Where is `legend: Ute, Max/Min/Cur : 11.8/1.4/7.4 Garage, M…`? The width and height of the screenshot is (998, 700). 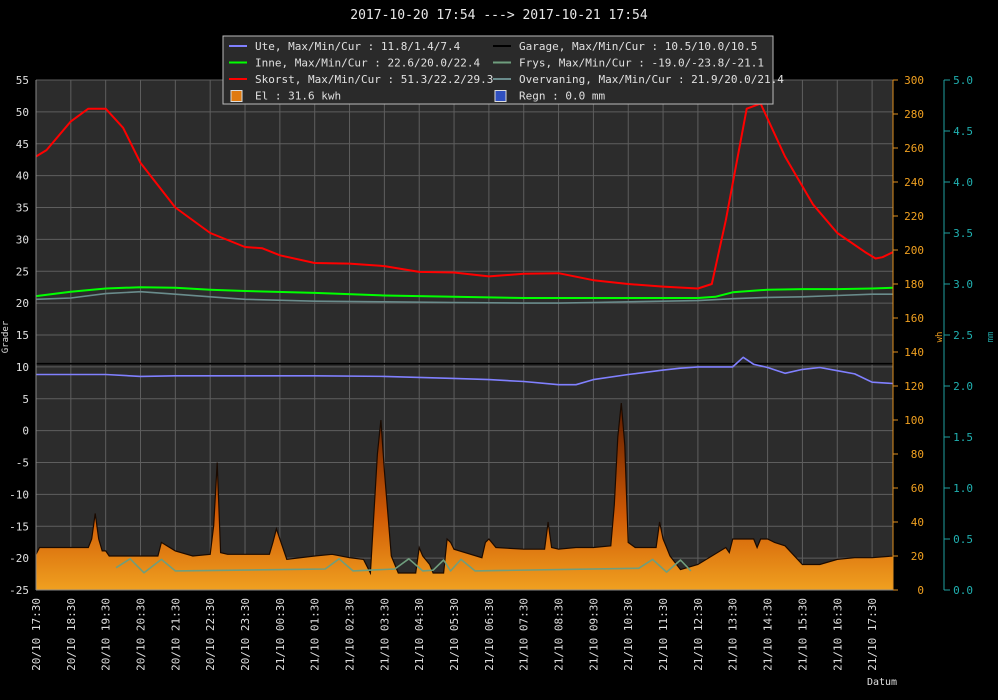
legend: Ute, Max/Min/Cur : 11.8/1.4/7.4 Garage, M… is located at coordinates (503, 70).